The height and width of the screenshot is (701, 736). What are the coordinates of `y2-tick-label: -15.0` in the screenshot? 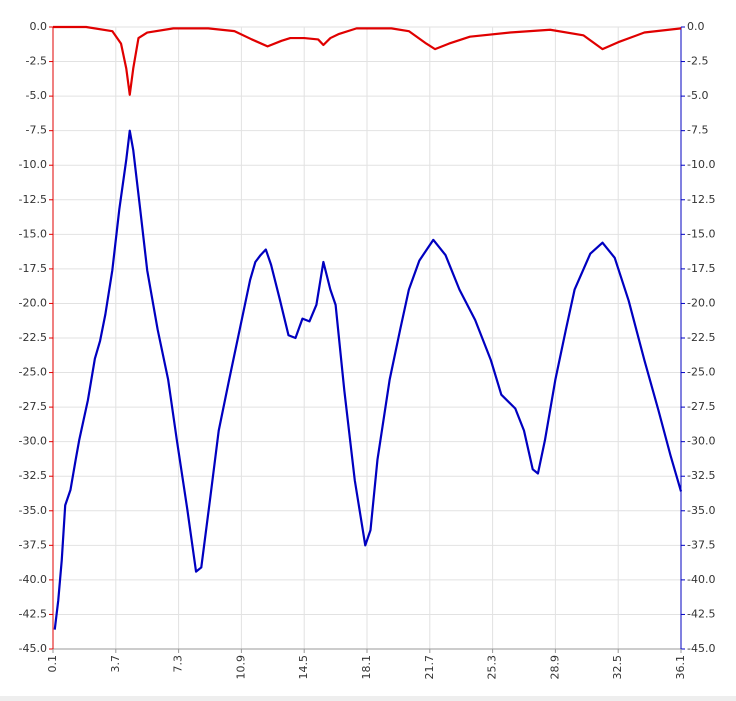 It's located at (701, 233).